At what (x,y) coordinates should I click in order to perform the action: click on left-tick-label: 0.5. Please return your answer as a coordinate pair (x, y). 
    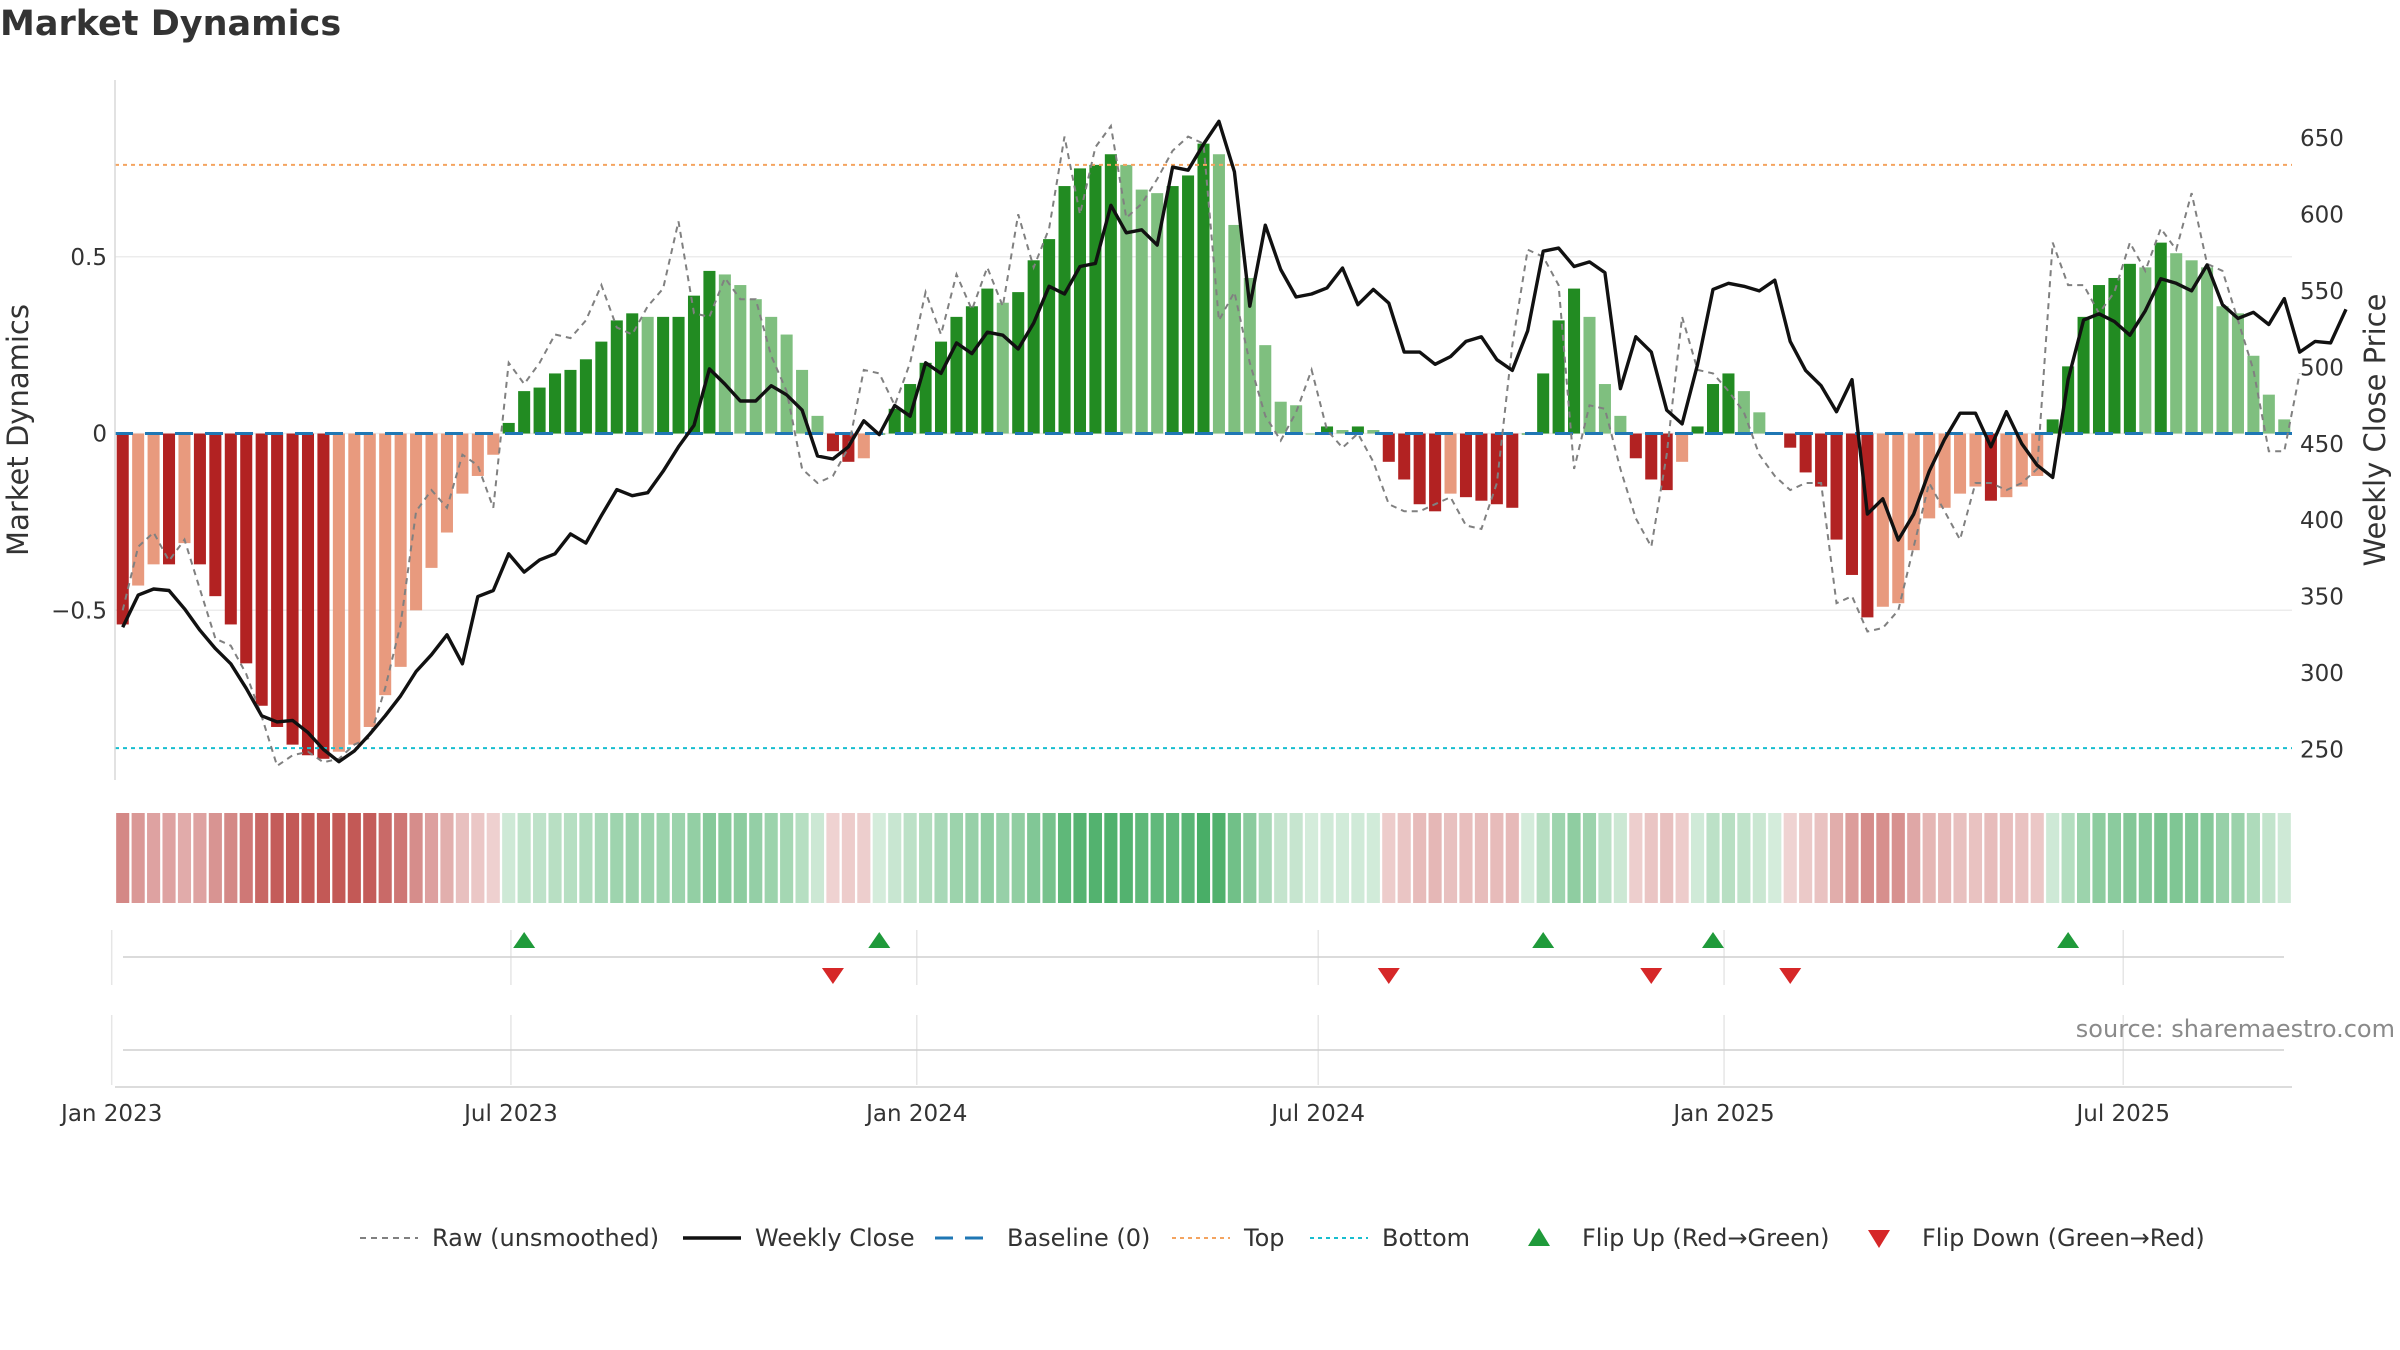
    Looking at the image, I should click on (88, 258).